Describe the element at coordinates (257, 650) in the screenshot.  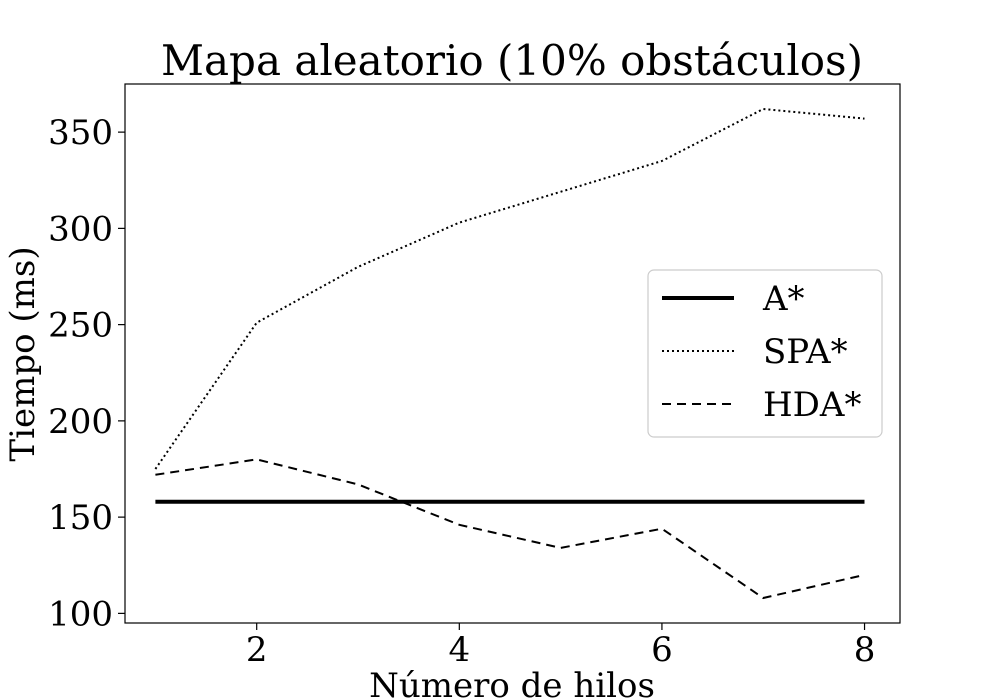
I see `x-tick-label: 2` at that location.